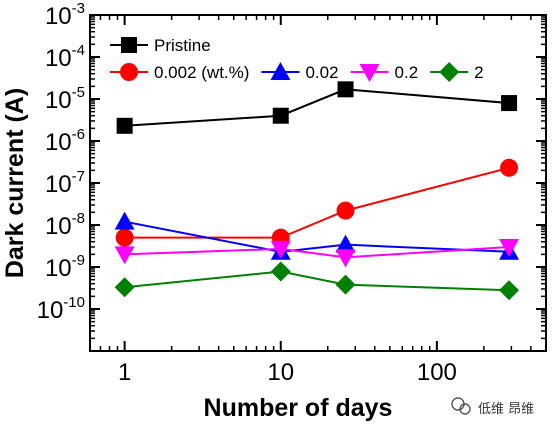 The image size is (553, 425). Describe the element at coordinates (300, 72) in the screenshot. I see `legend-entry: 0.02` at that location.